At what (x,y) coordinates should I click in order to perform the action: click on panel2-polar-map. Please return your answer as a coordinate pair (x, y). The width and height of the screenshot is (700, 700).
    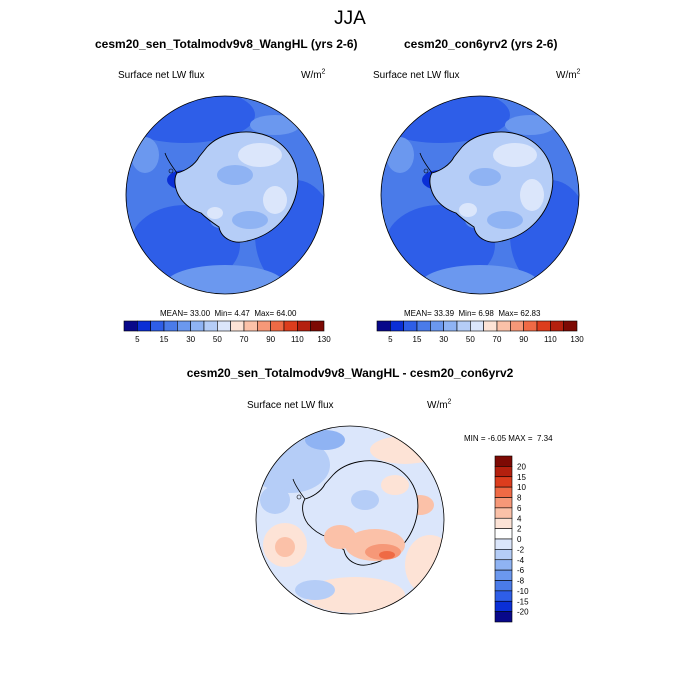
    Looking at the image, I should click on (480, 195).